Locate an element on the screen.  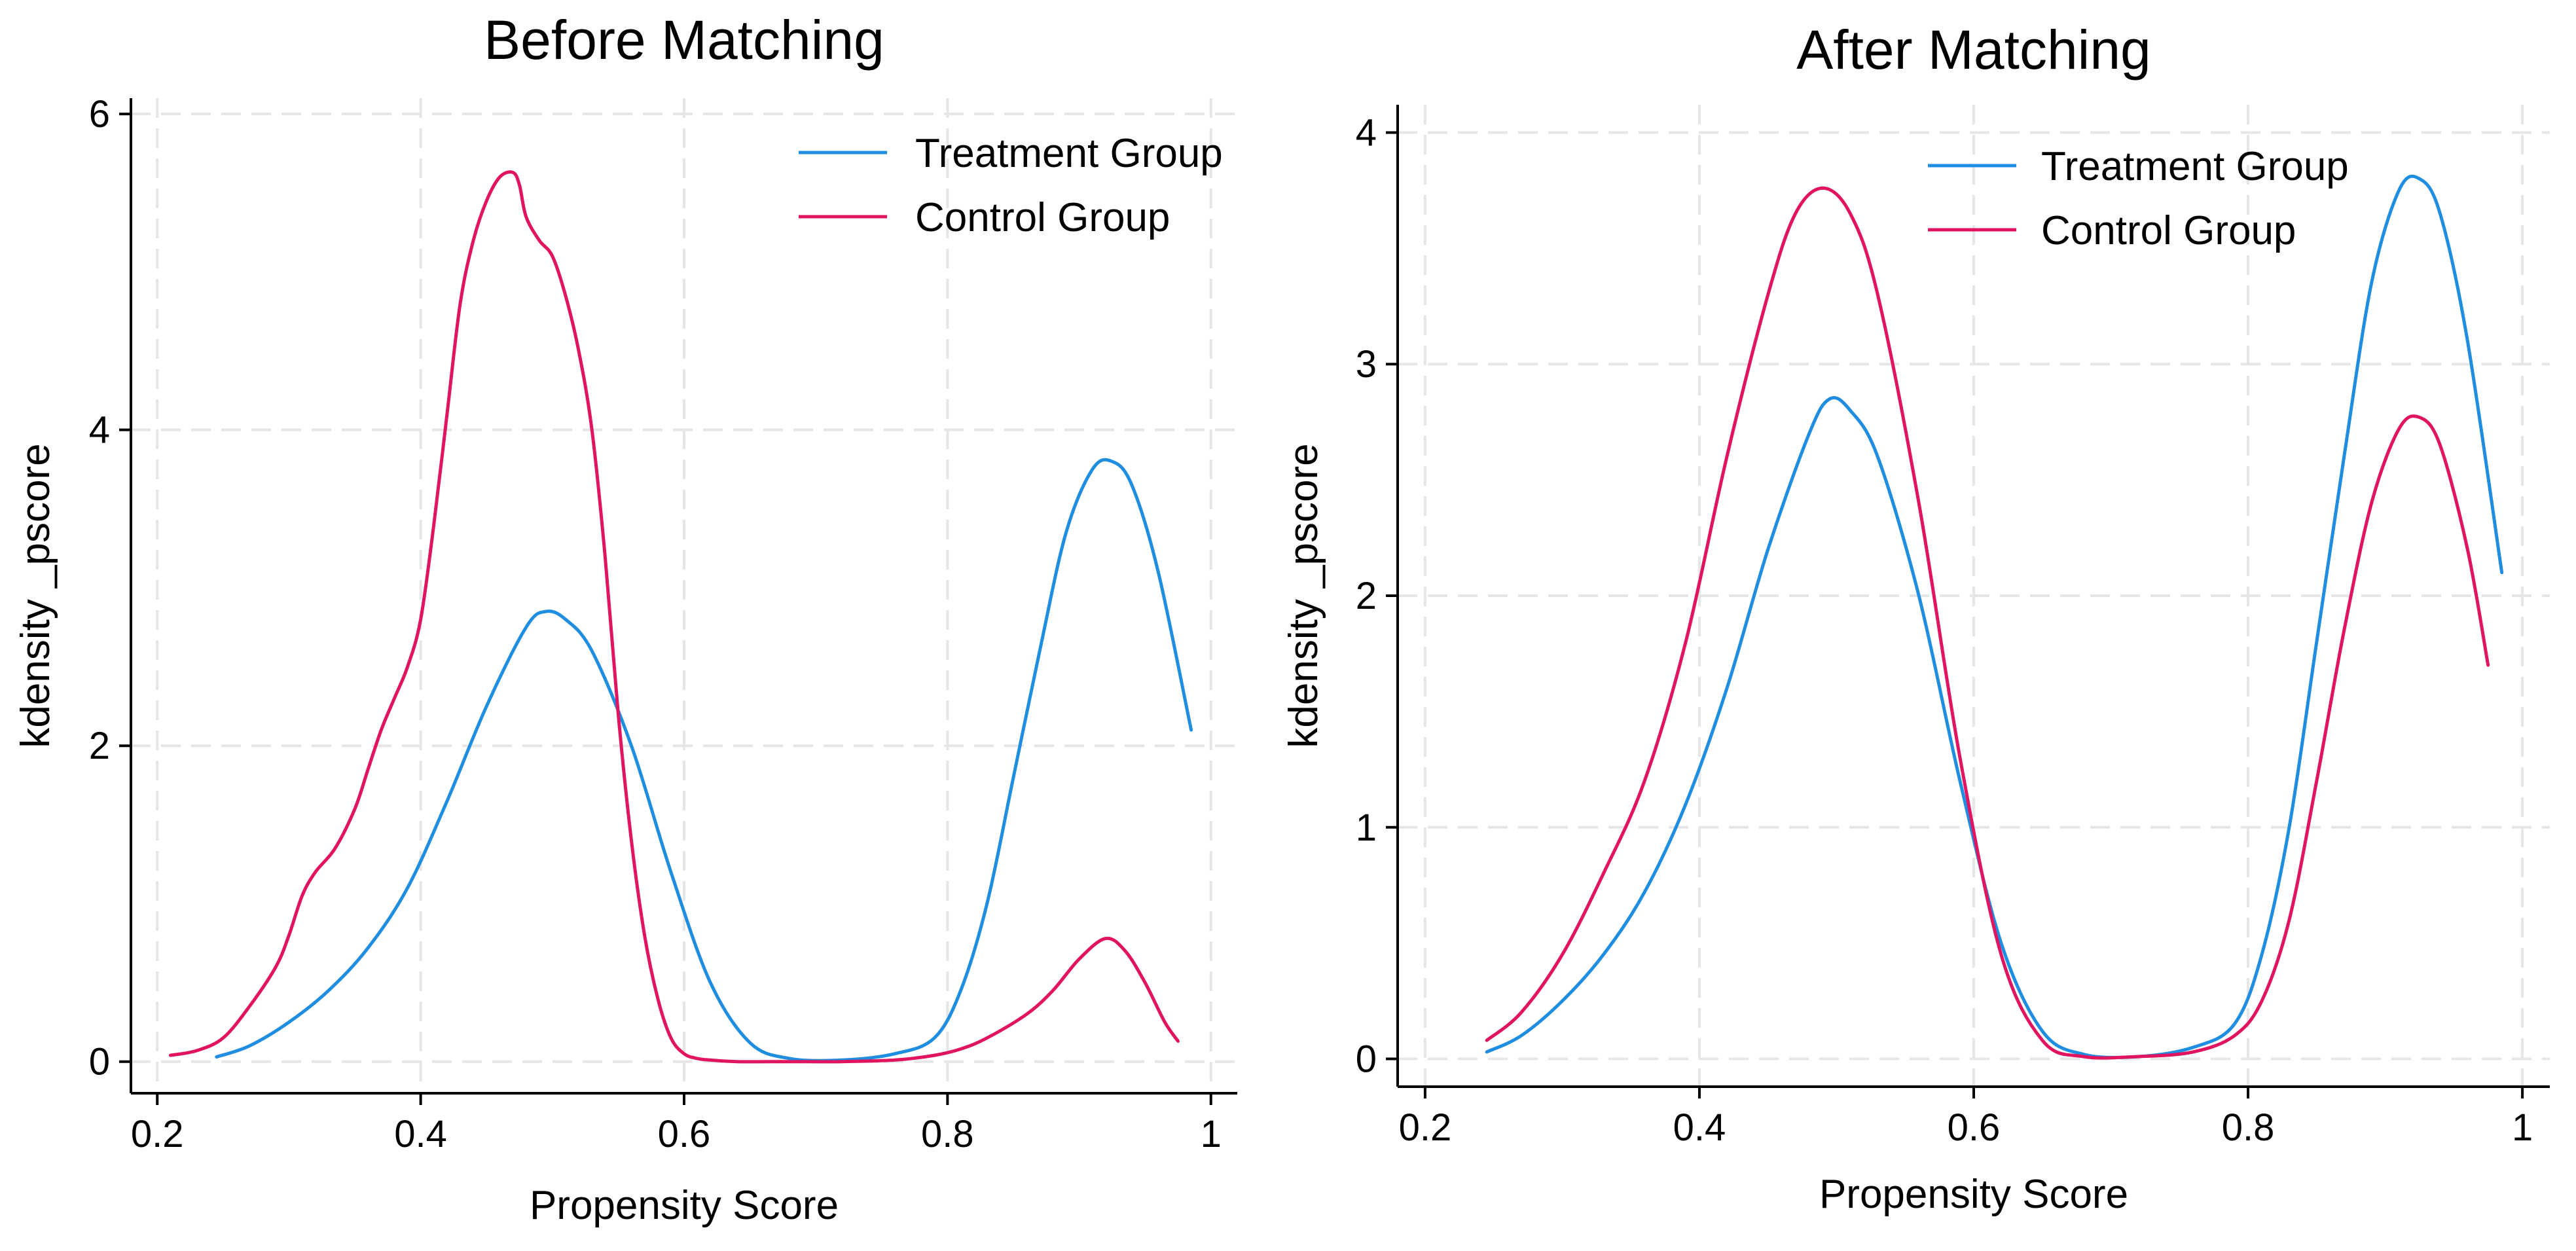
y-tick-label: 6 is located at coordinates (99, 114).